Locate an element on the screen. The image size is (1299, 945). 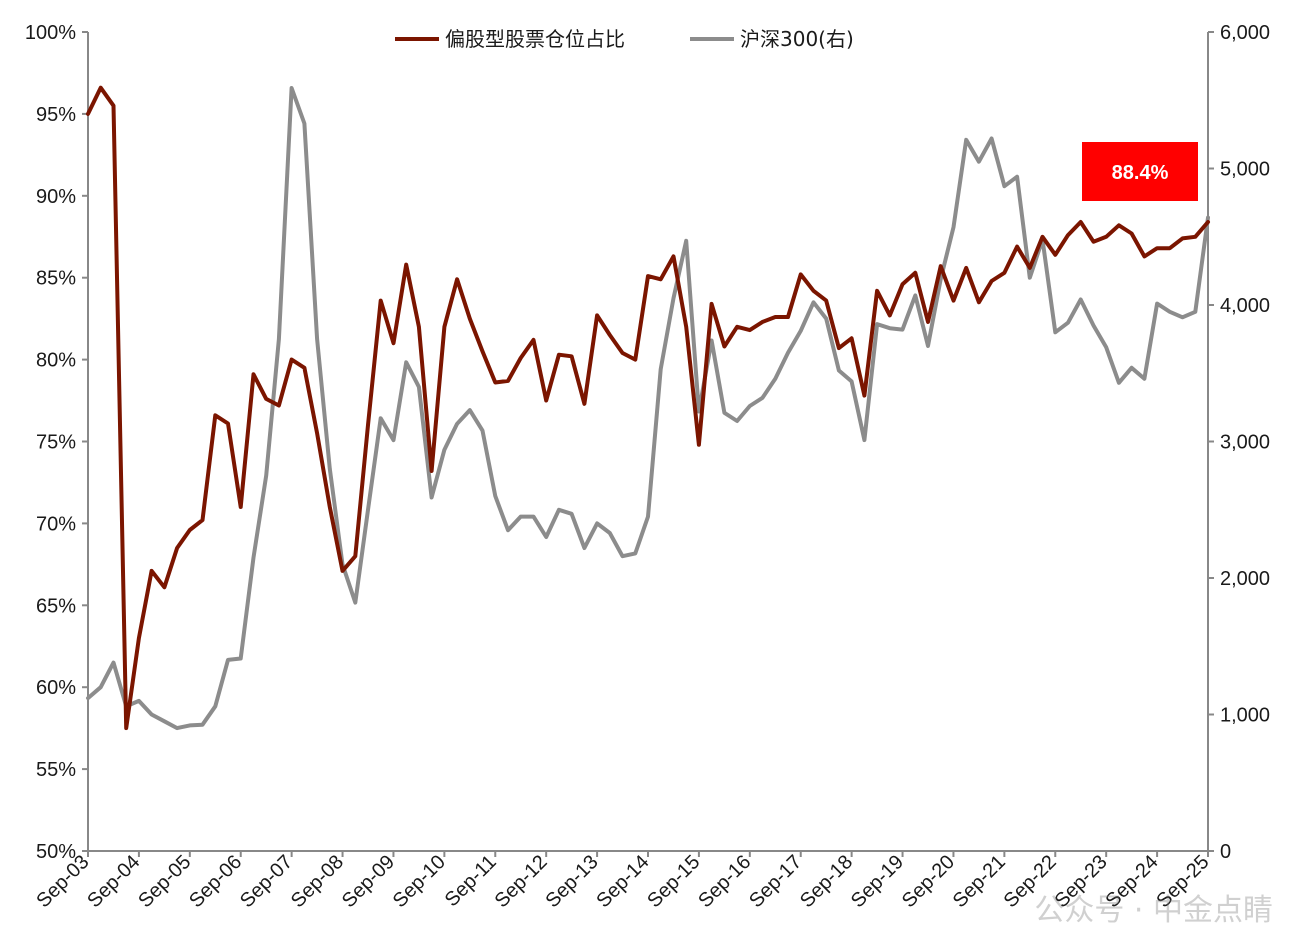
left-tick-label: 95% is located at coordinates (56, 115).